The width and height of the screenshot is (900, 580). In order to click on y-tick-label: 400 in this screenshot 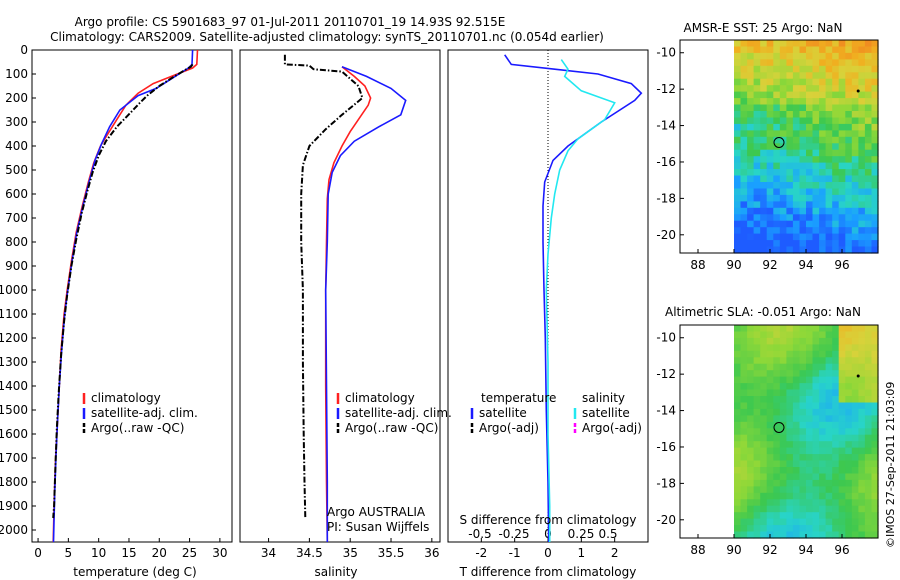, I will do `click(16, 146)`.